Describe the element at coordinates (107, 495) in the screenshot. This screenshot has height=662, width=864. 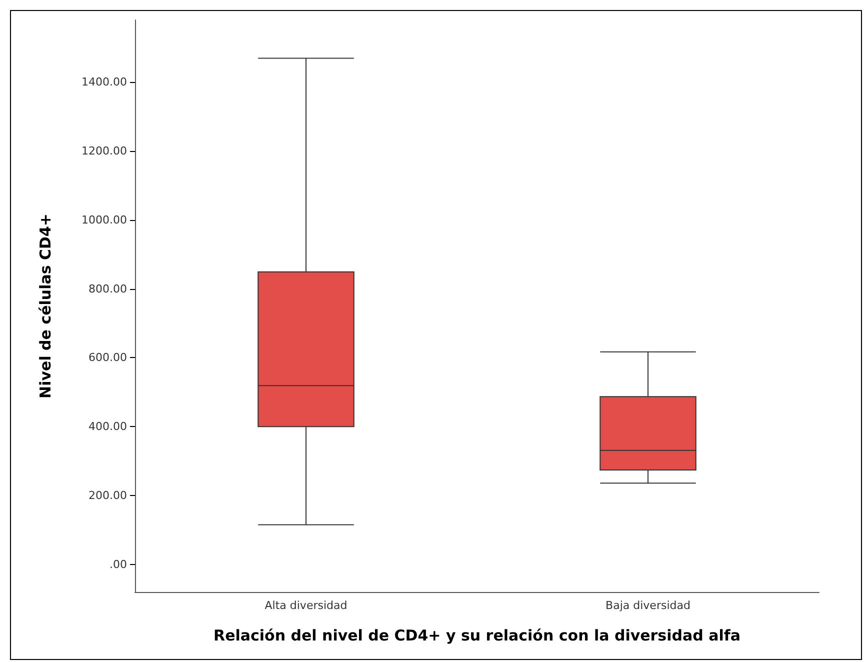
I see `y-tick-label: 200.00` at that location.